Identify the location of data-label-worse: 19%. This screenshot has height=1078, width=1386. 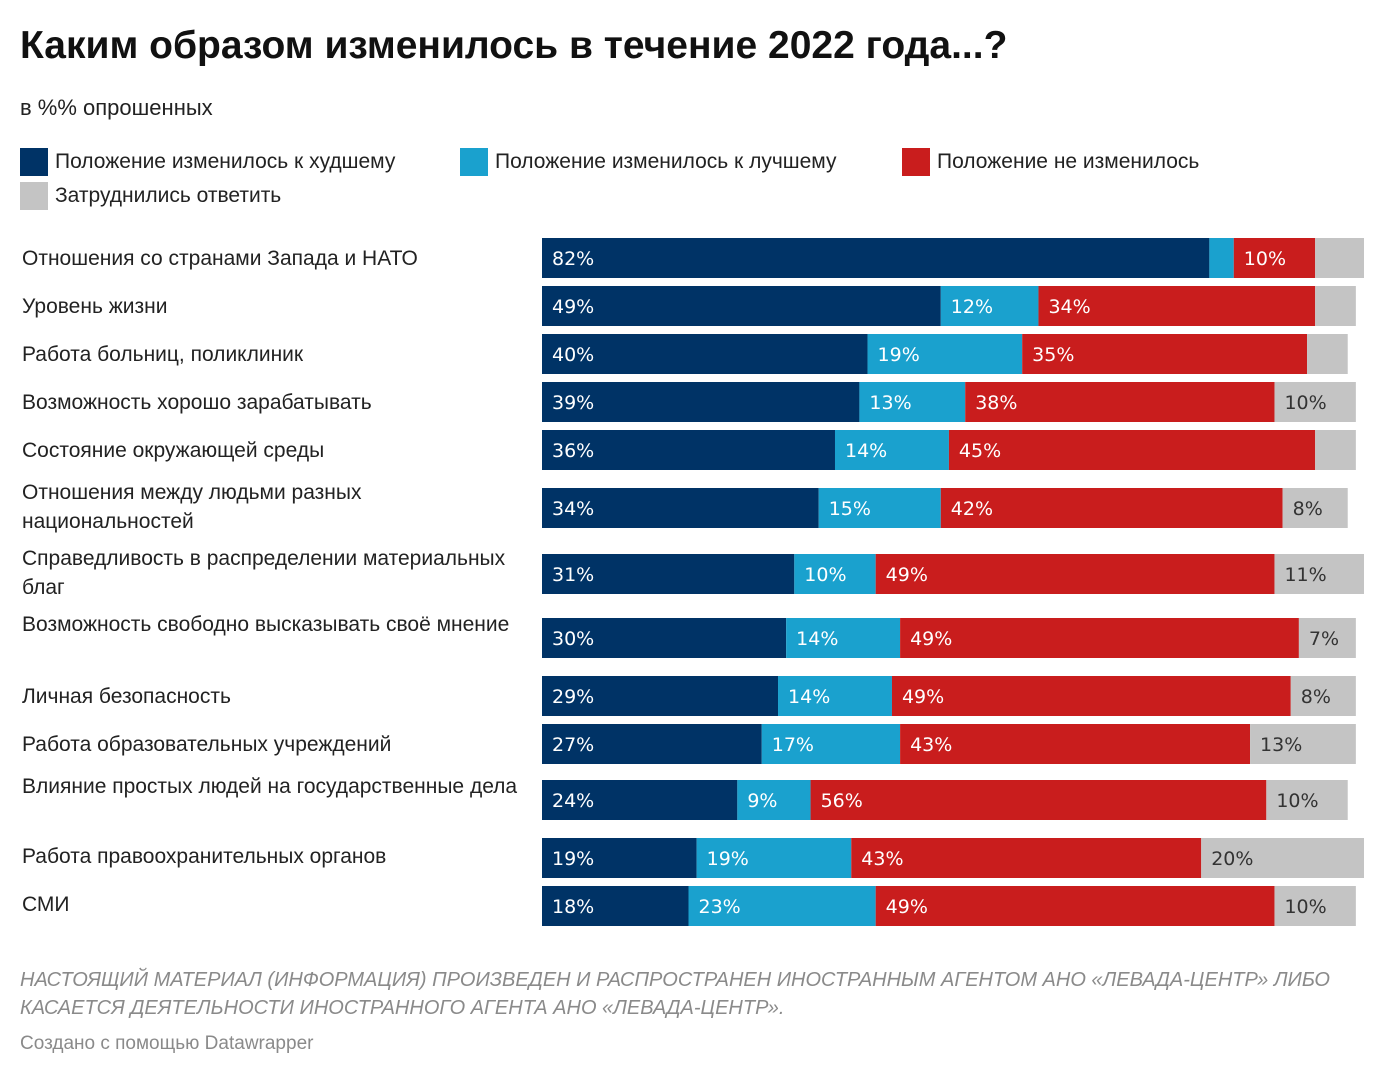
(573, 859).